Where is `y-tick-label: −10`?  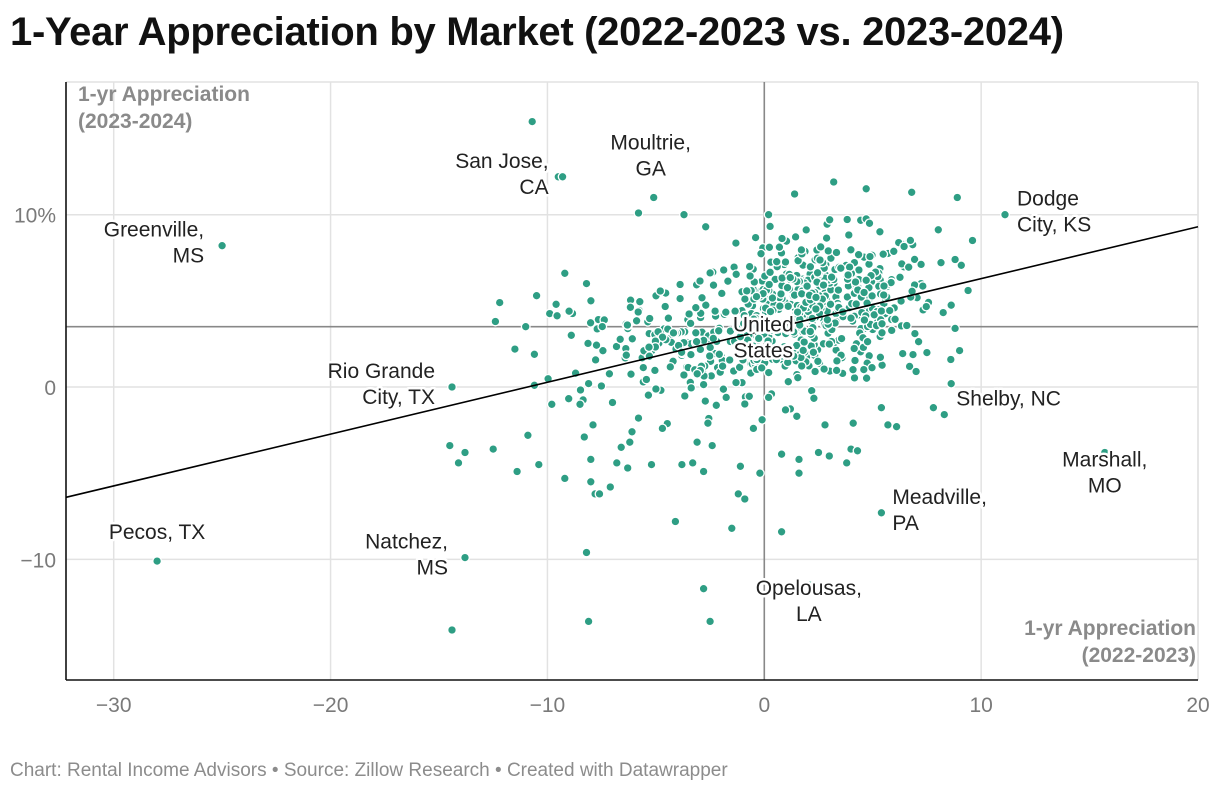 y-tick-label: −10 is located at coordinates (38, 560).